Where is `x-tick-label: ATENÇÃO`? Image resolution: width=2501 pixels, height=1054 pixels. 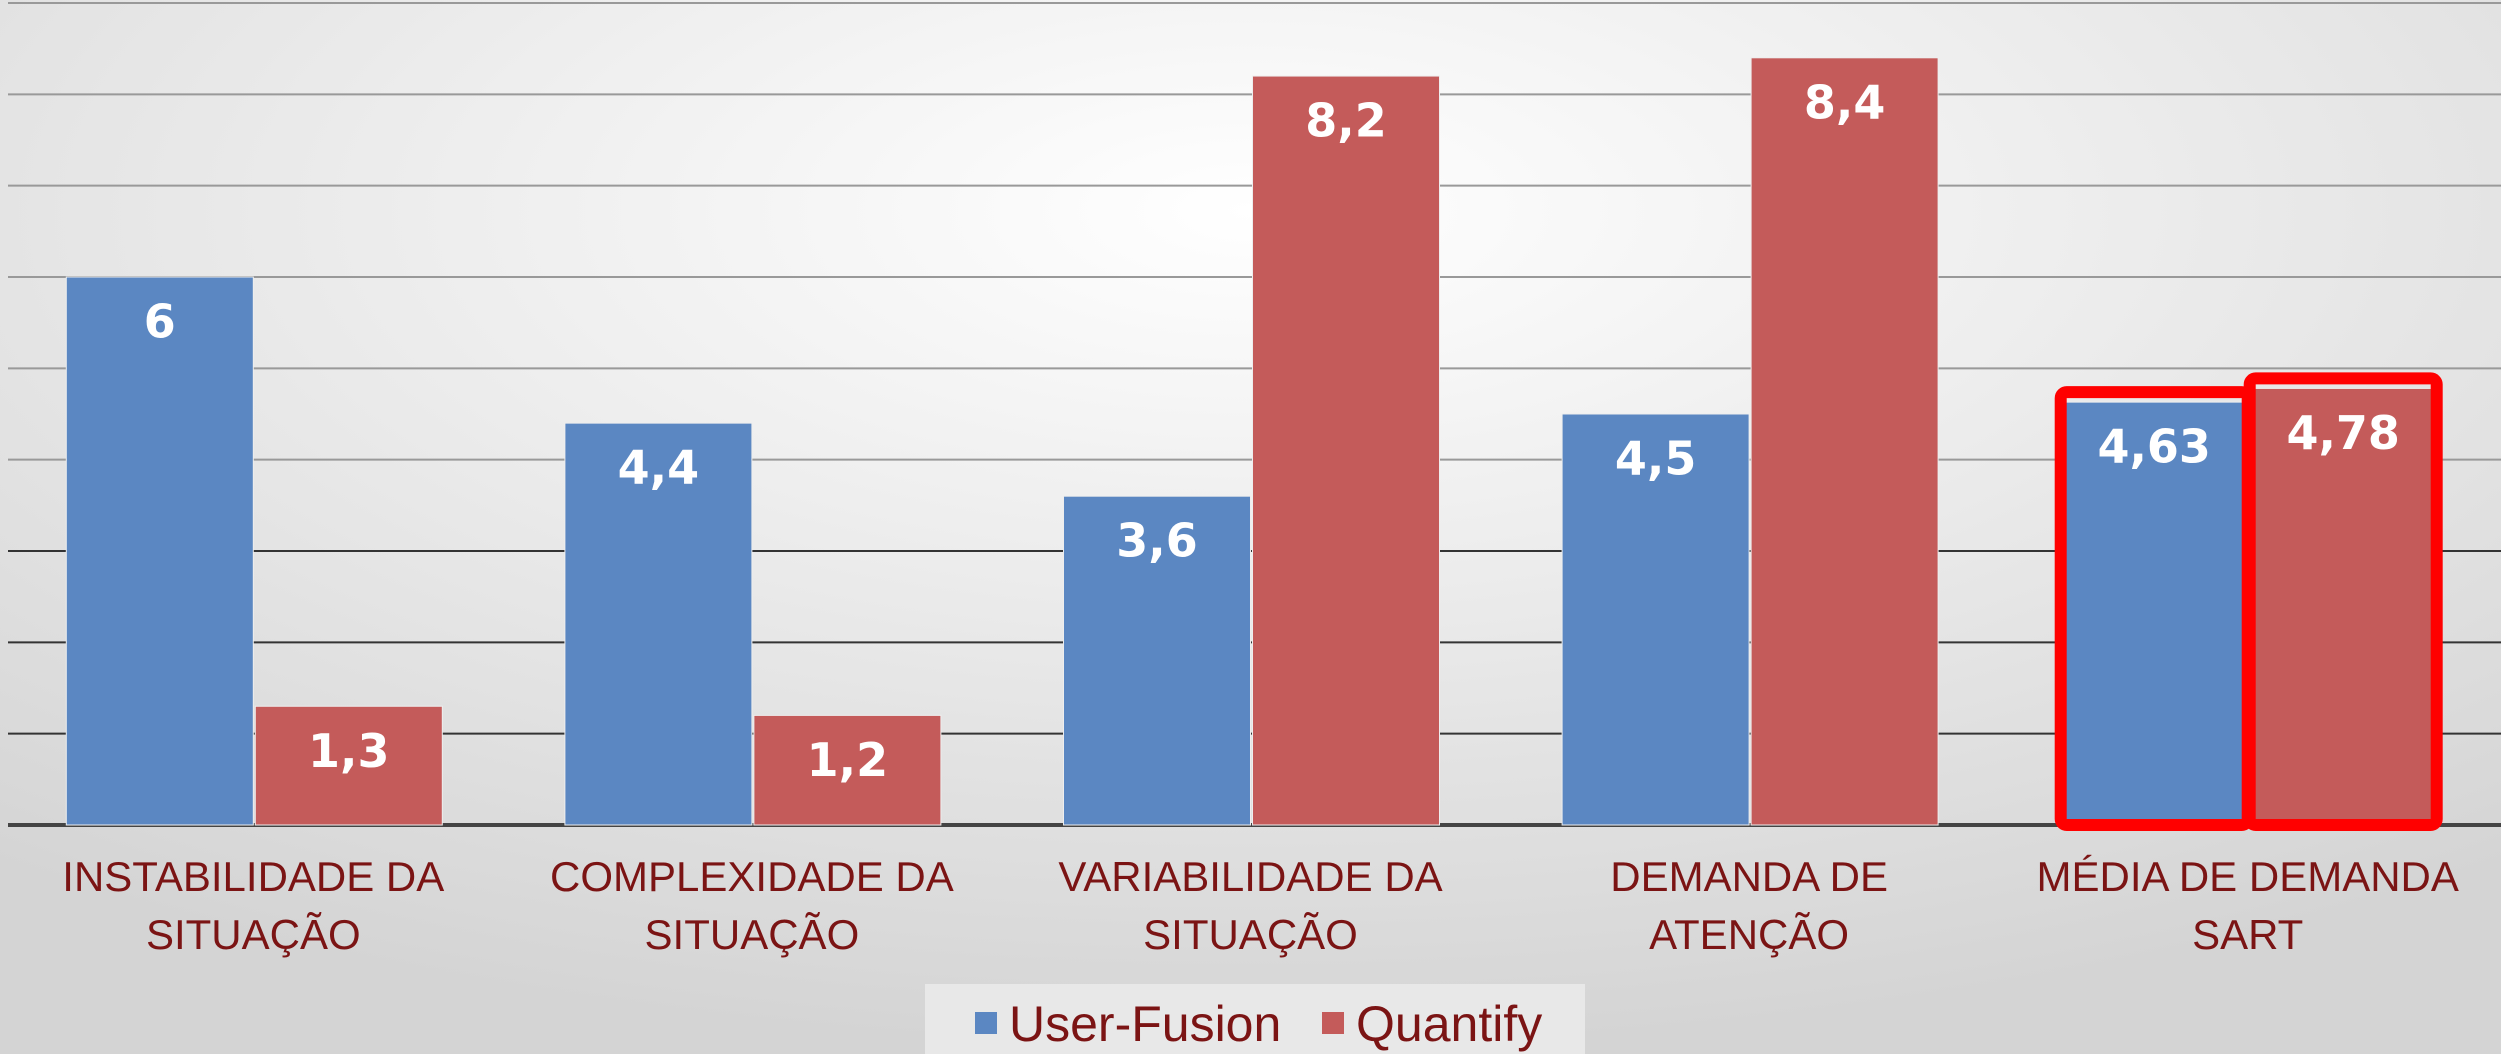
x-tick-label: ATENÇÃO is located at coordinates (1749, 934).